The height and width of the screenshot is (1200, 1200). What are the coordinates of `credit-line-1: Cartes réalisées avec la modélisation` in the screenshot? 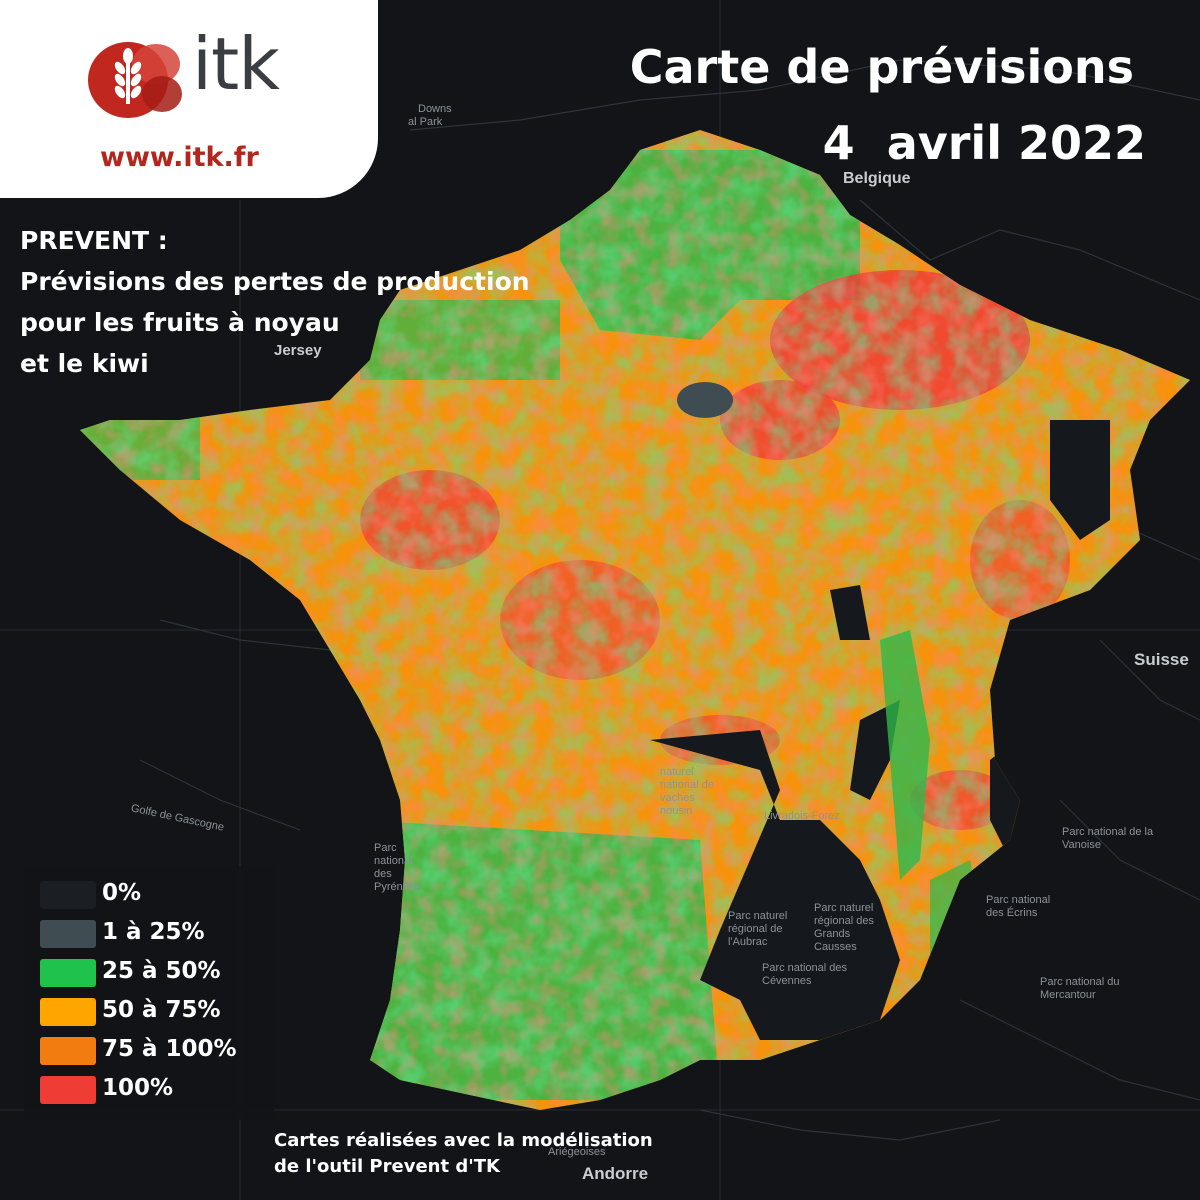 It's located at (463, 1140).